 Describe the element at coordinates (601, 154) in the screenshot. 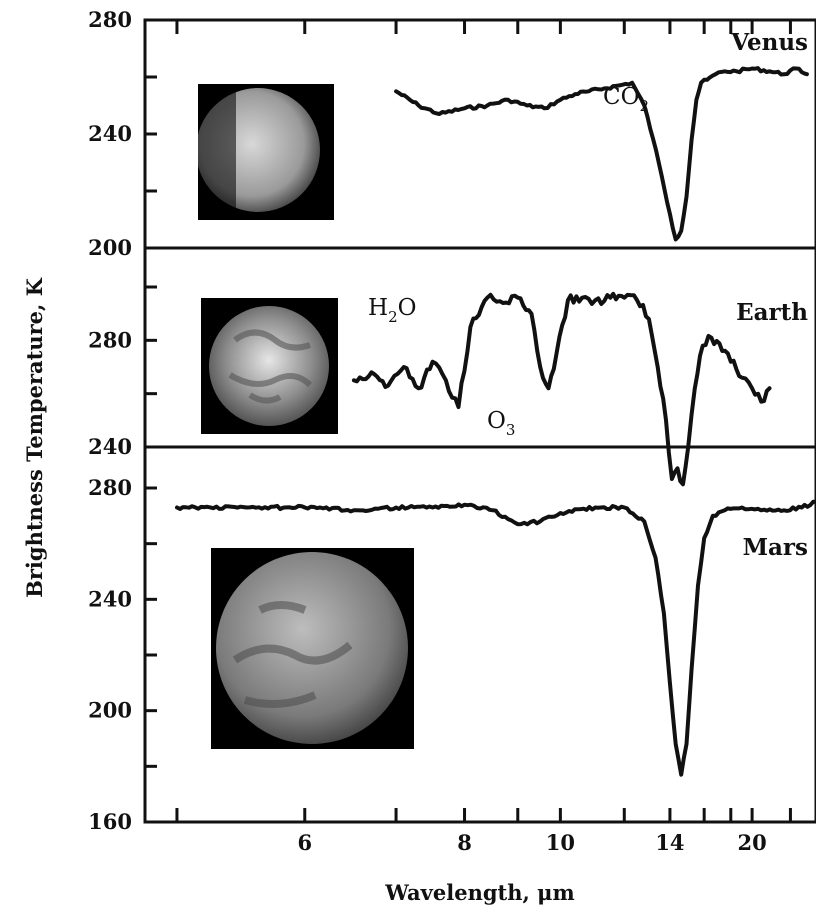

I see `series-line-venus` at that location.